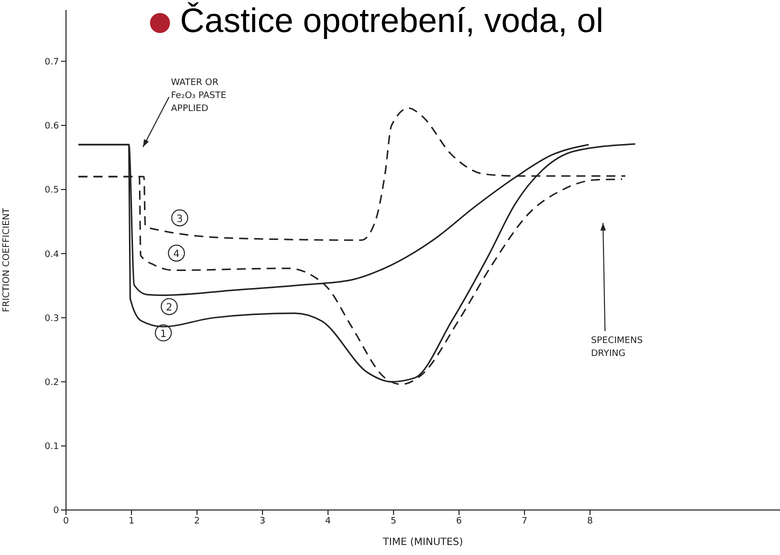 The width and height of the screenshot is (780, 555). Describe the element at coordinates (56, 511) in the screenshot. I see `y-tick-label: 0` at that location.